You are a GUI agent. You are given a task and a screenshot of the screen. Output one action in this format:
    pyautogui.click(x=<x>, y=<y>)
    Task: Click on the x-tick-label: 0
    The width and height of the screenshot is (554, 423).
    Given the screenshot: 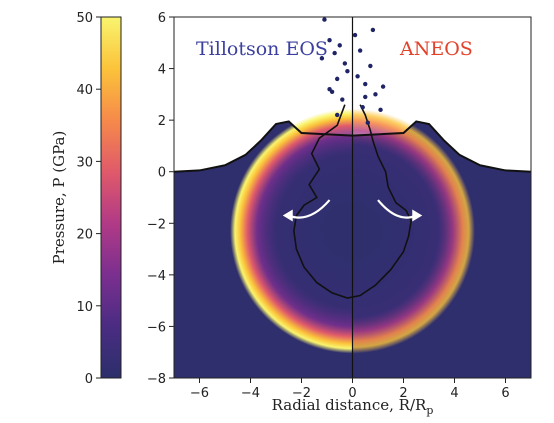 What is the action you would take?
    pyautogui.click(x=352, y=393)
    